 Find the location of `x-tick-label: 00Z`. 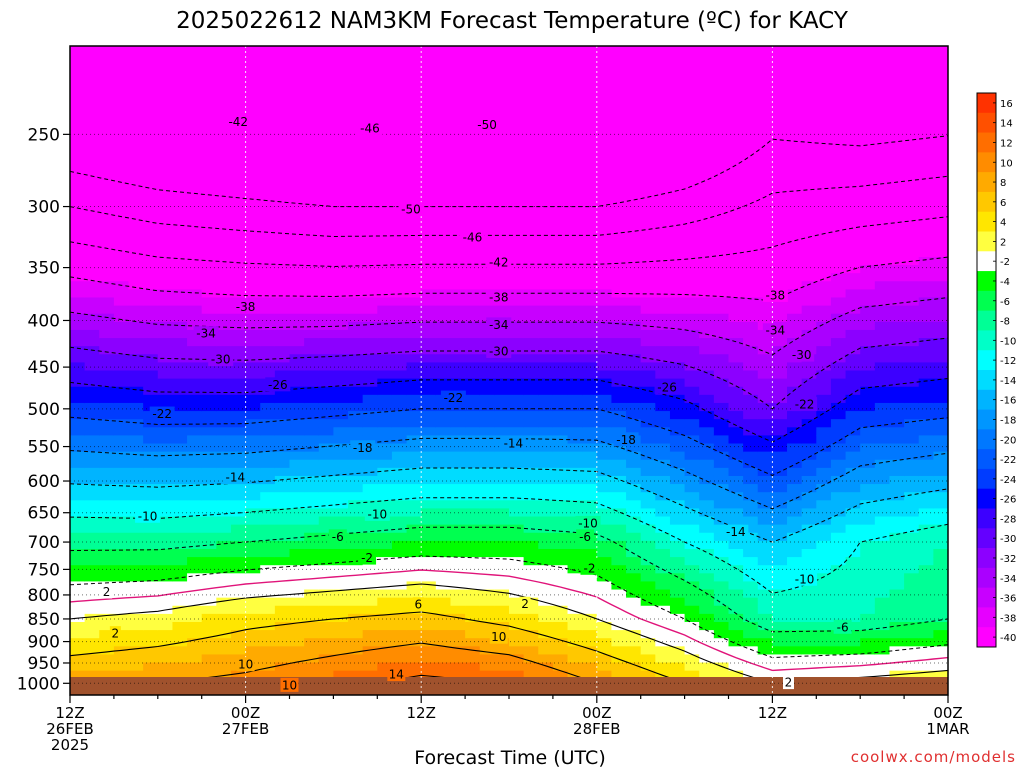

x-tick-label: 00Z is located at coordinates (245, 713).